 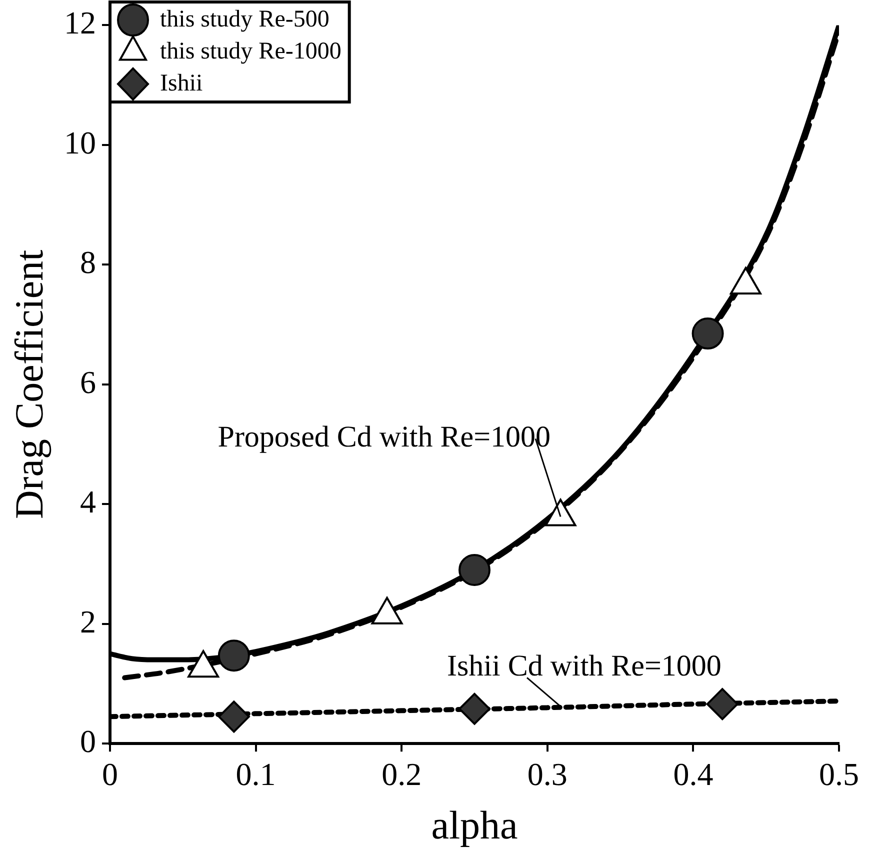 What do you see at coordinates (839, 774) in the screenshot?
I see `x-tick-label: 0.5` at bounding box center [839, 774].